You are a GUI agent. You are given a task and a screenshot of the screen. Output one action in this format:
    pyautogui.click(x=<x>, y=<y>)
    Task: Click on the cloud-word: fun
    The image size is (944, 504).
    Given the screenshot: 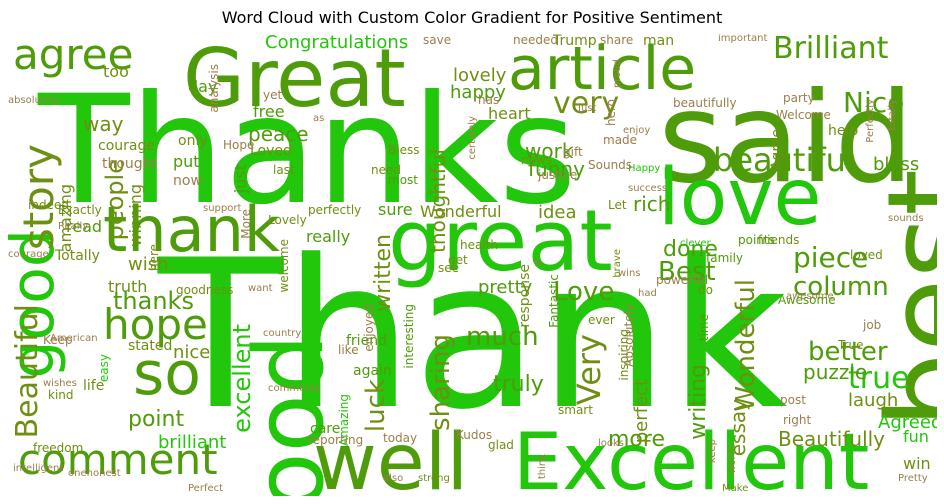 What is the action you would take?
    pyautogui.click(x=916, y=436)
    